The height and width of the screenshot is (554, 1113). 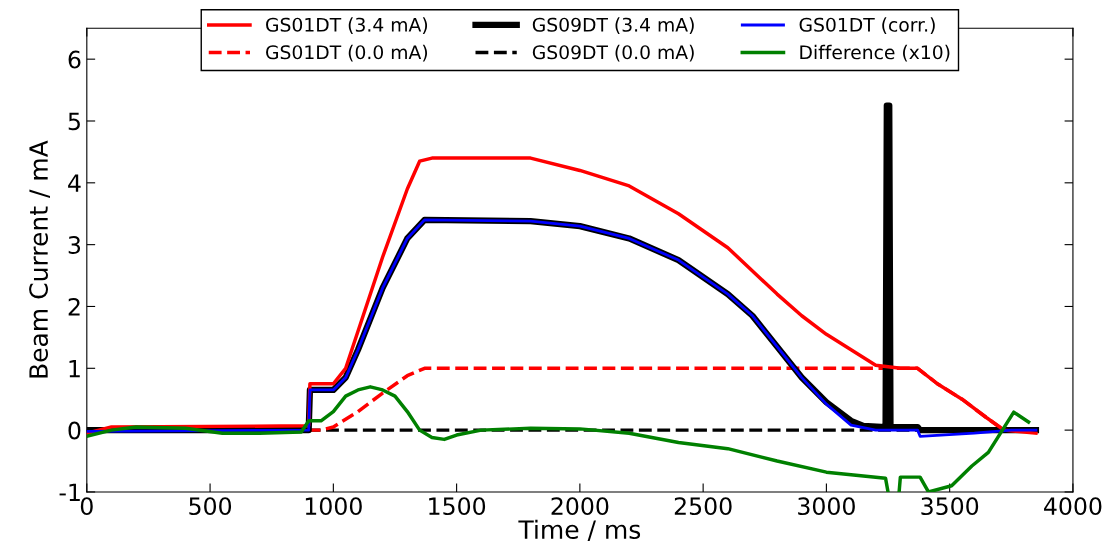 I want to click on y-tick-label: -1, so click(x=69, y=492).